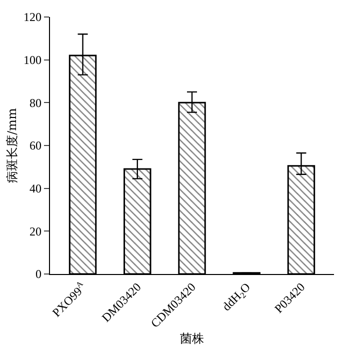 The image size is (344, 353). I want to click on y-axis-title: 病斑长度/mm, so click(11, 145).